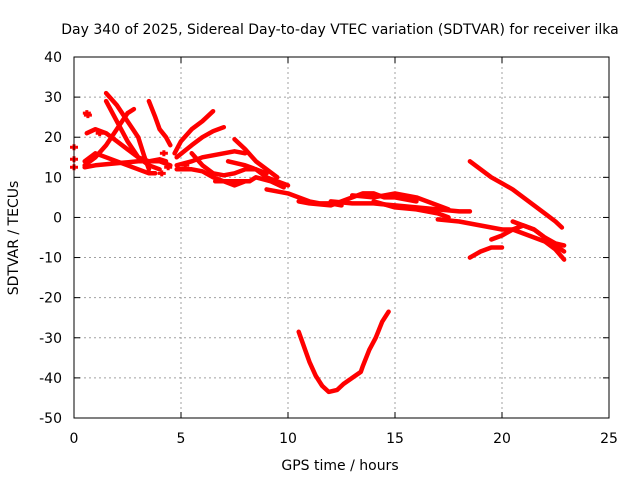 This screenshot has width=640, height=480. What do you see at coordinates (486, 252) in the screenshot?
I see `series-line-s25` at bounding box center [486, 252].